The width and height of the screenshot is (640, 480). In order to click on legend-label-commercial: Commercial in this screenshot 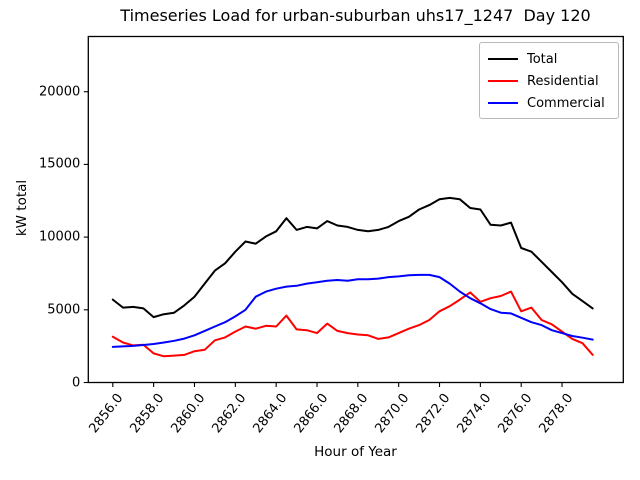, I will do `click(566, 103)`.